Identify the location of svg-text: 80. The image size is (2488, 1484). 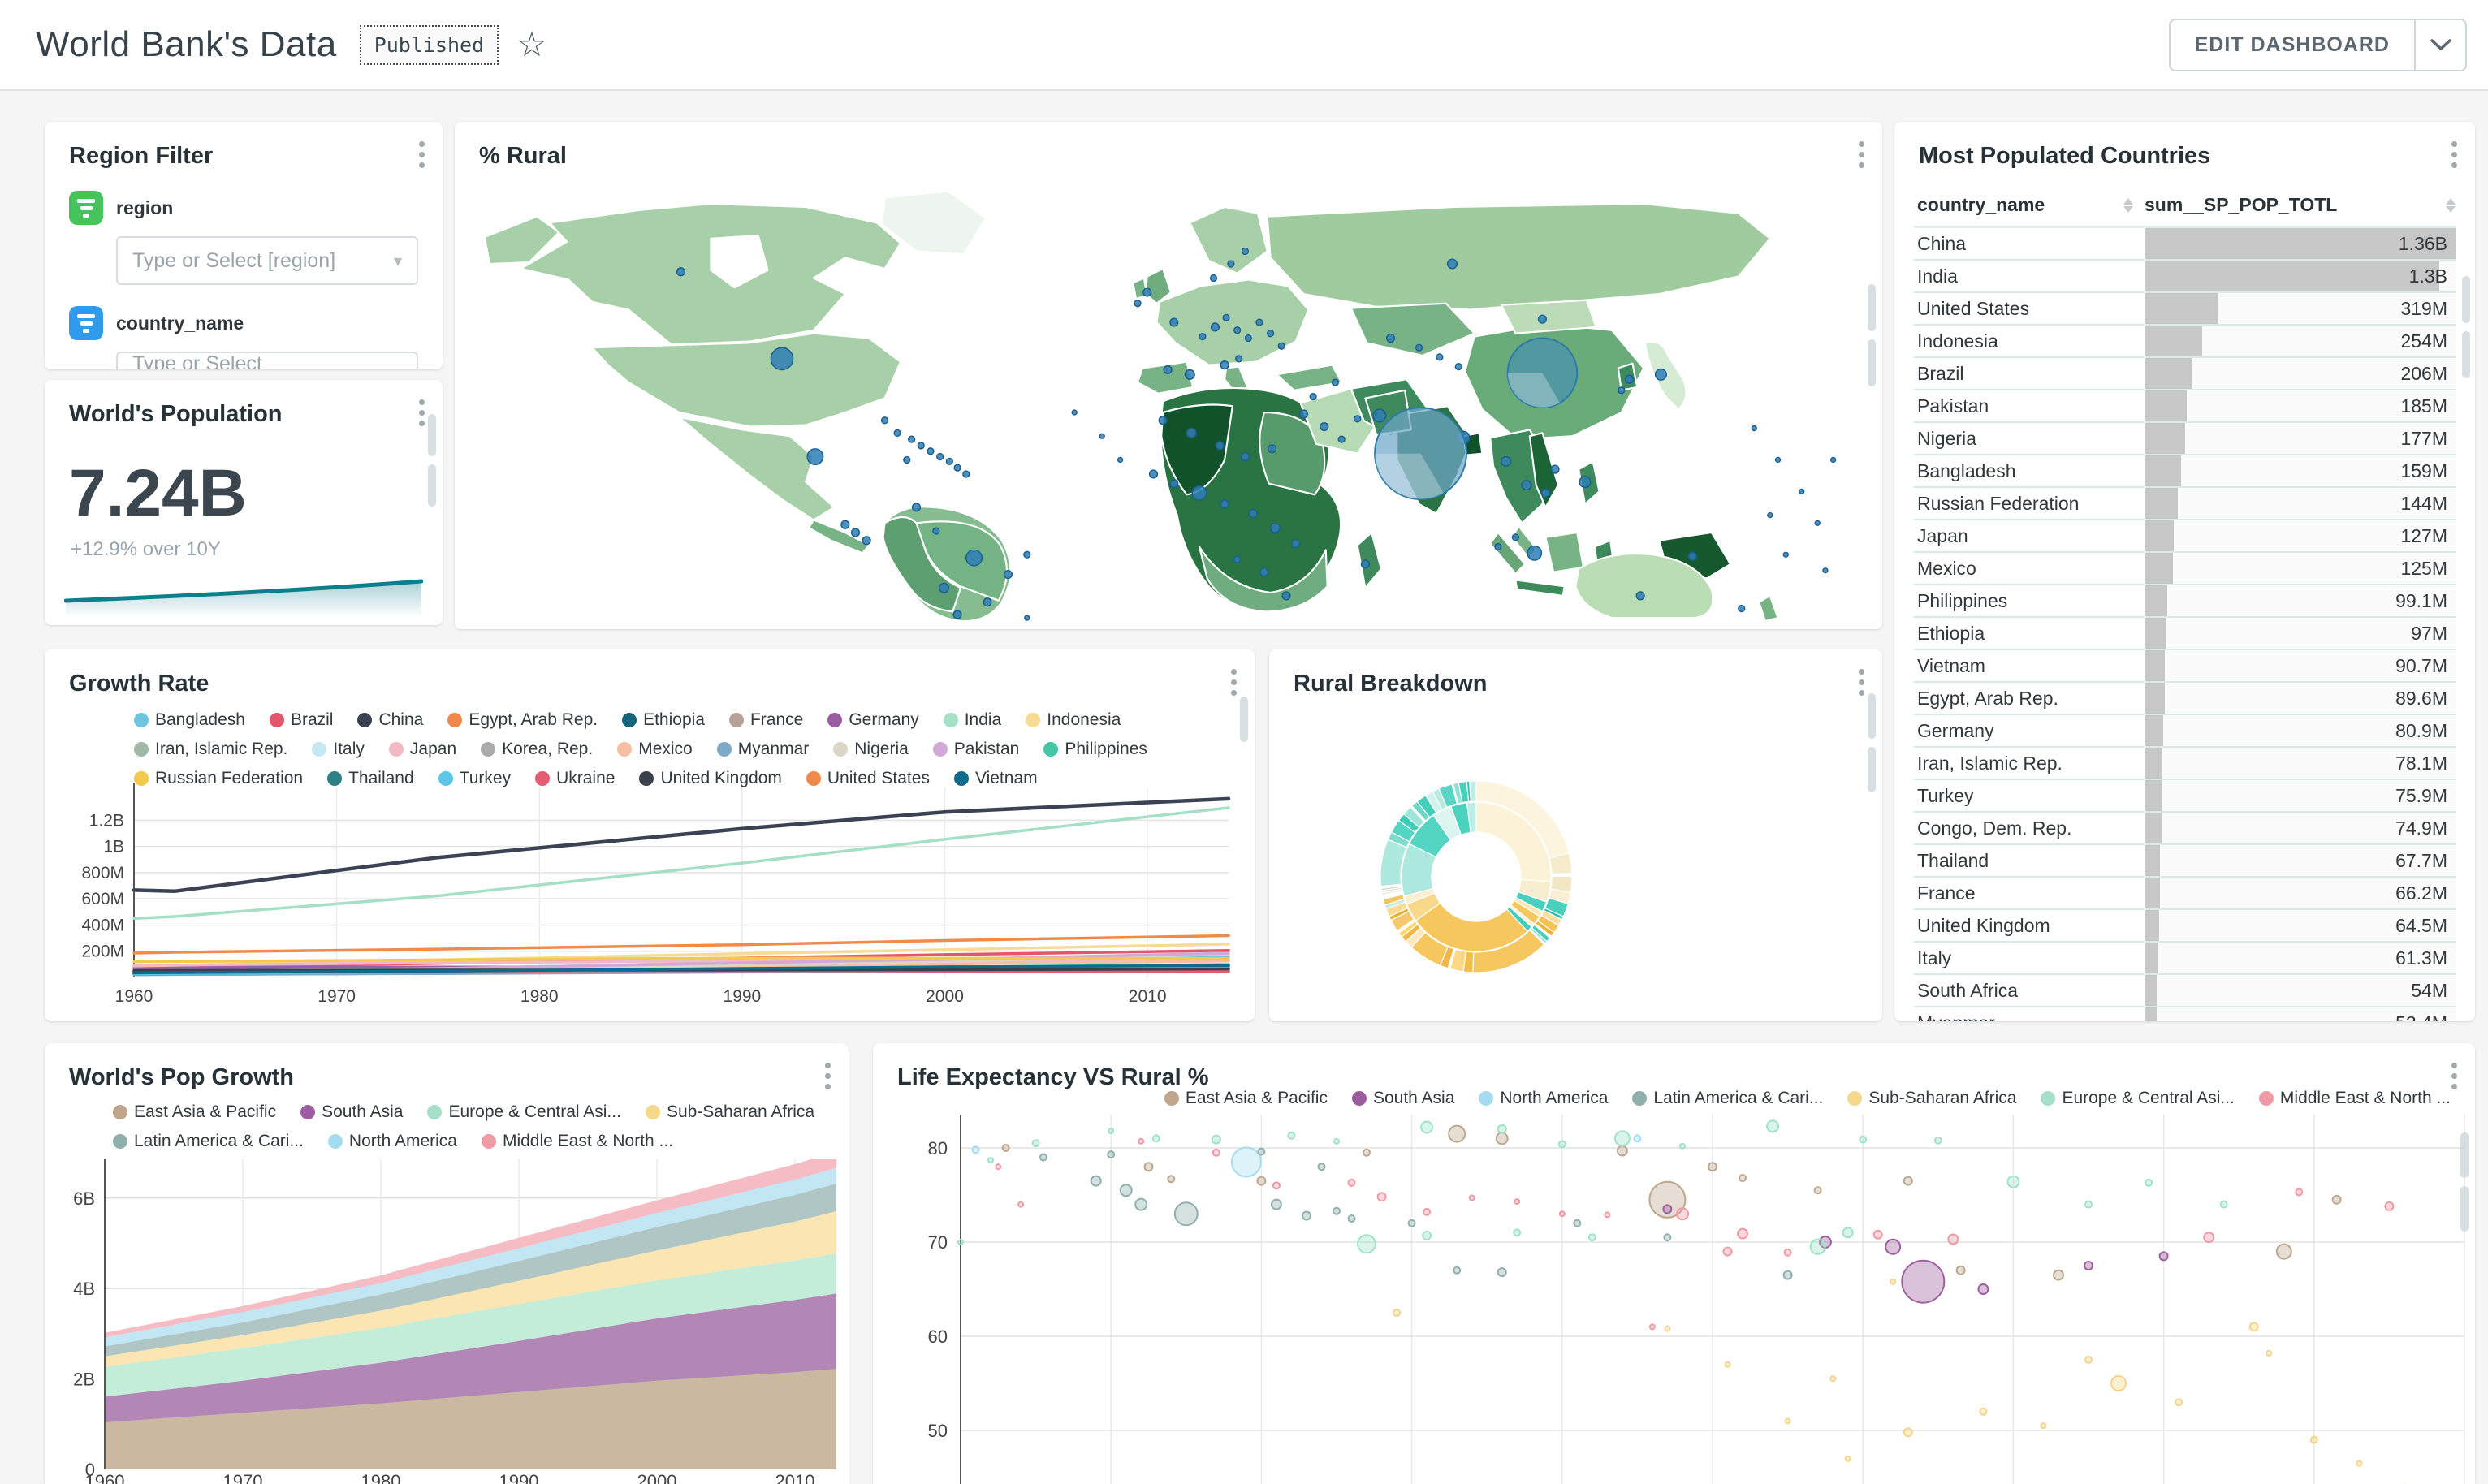
(938, 1148).